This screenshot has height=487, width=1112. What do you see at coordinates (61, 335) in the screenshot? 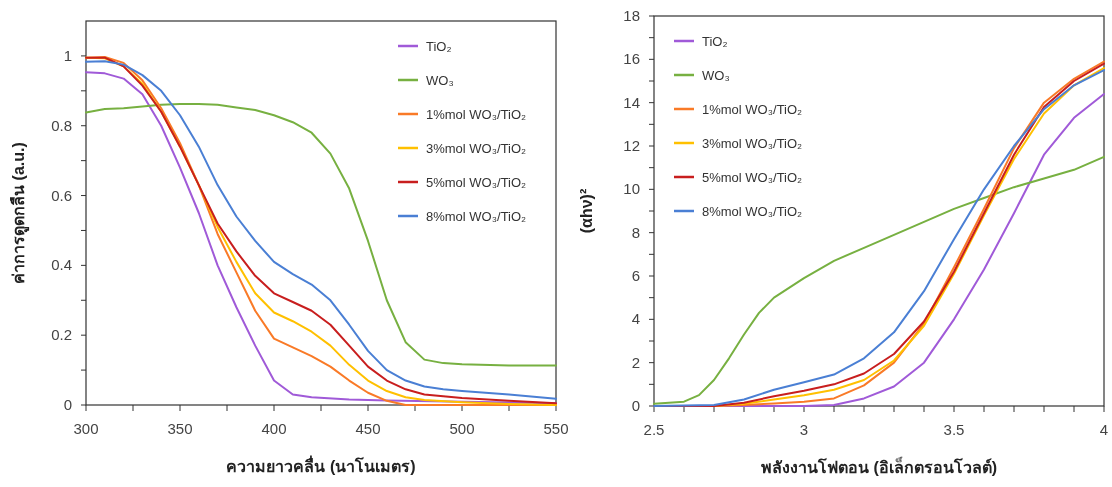
I see `y-tick-label: 0.2` at bounding box center [61, 335].